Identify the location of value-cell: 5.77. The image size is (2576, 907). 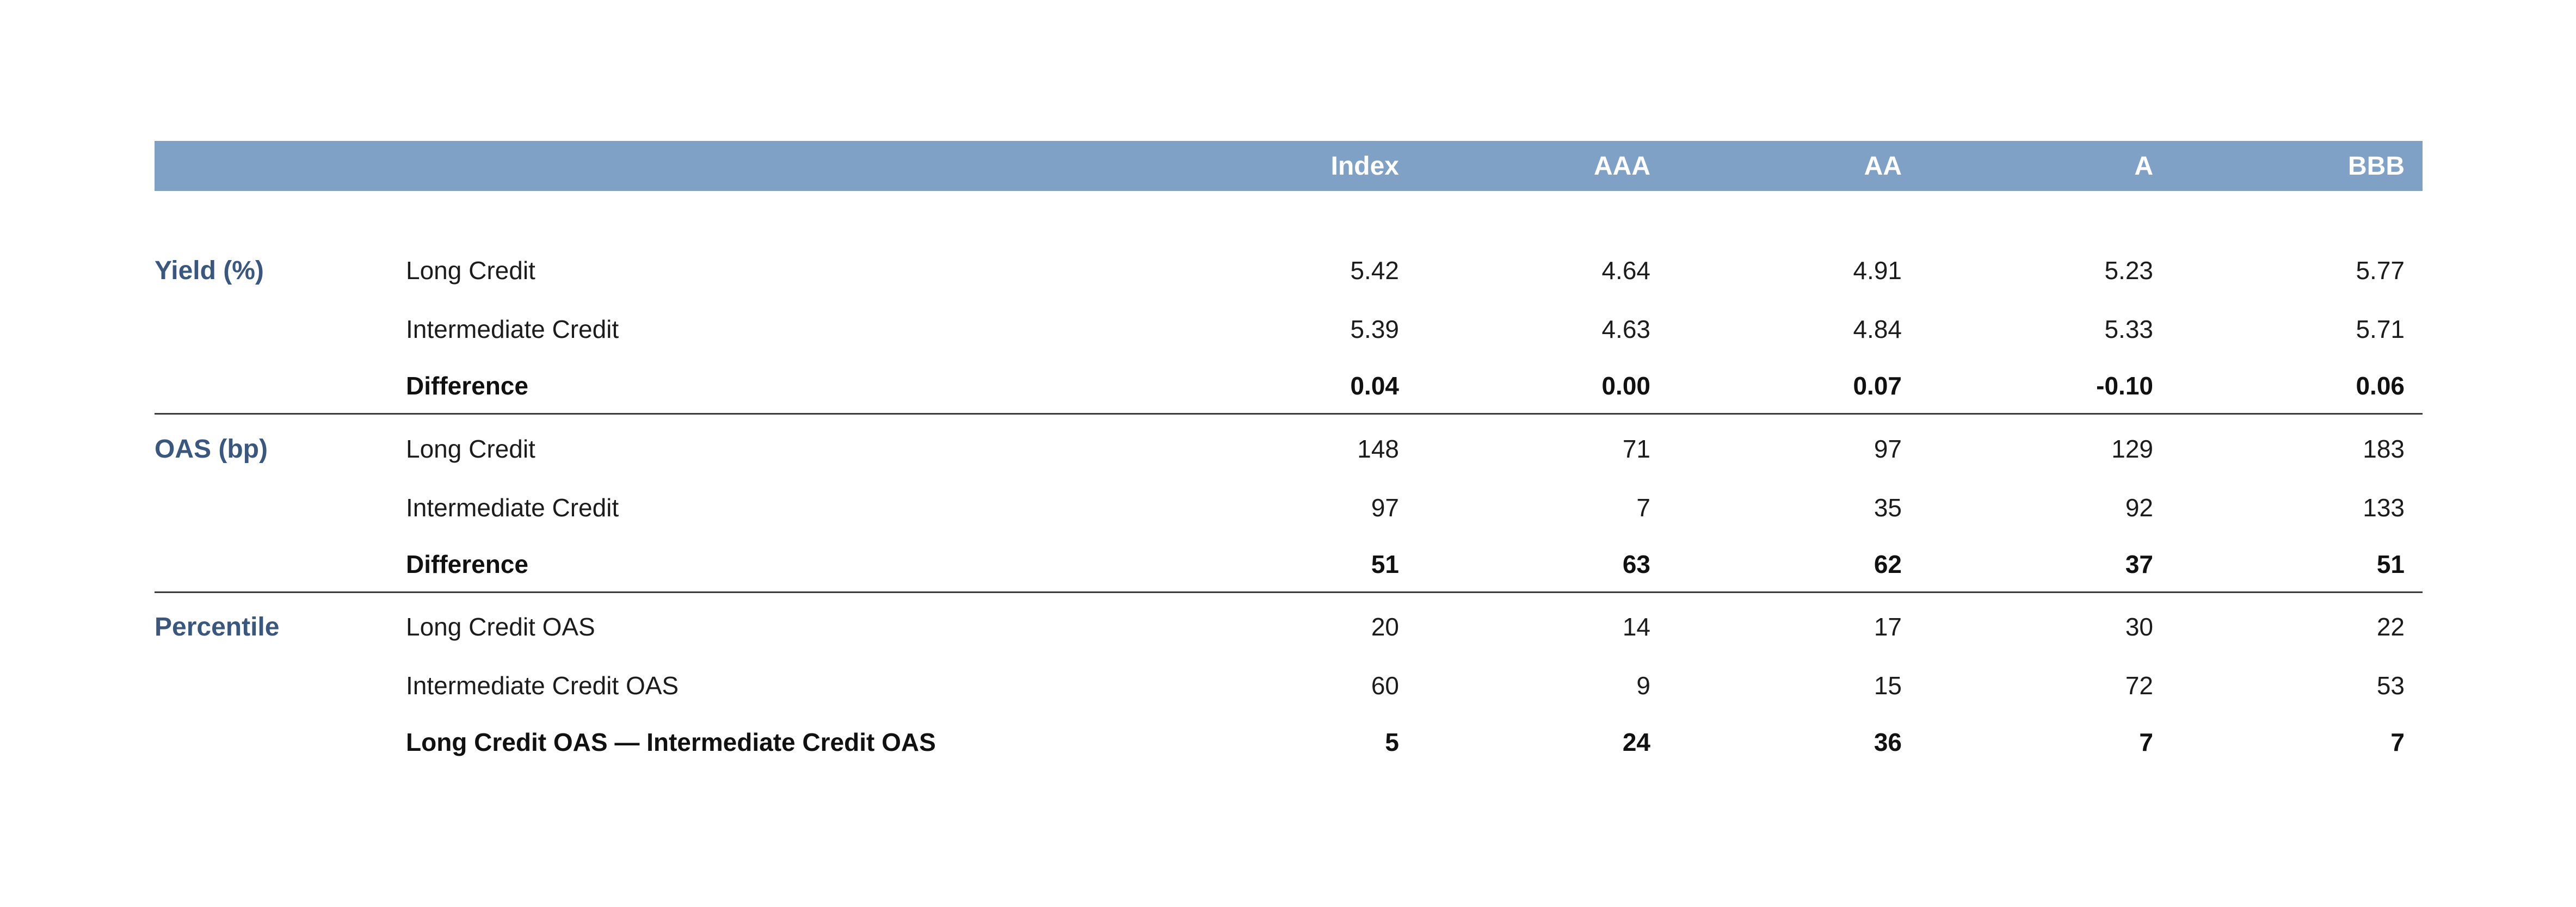
(2380, 270).